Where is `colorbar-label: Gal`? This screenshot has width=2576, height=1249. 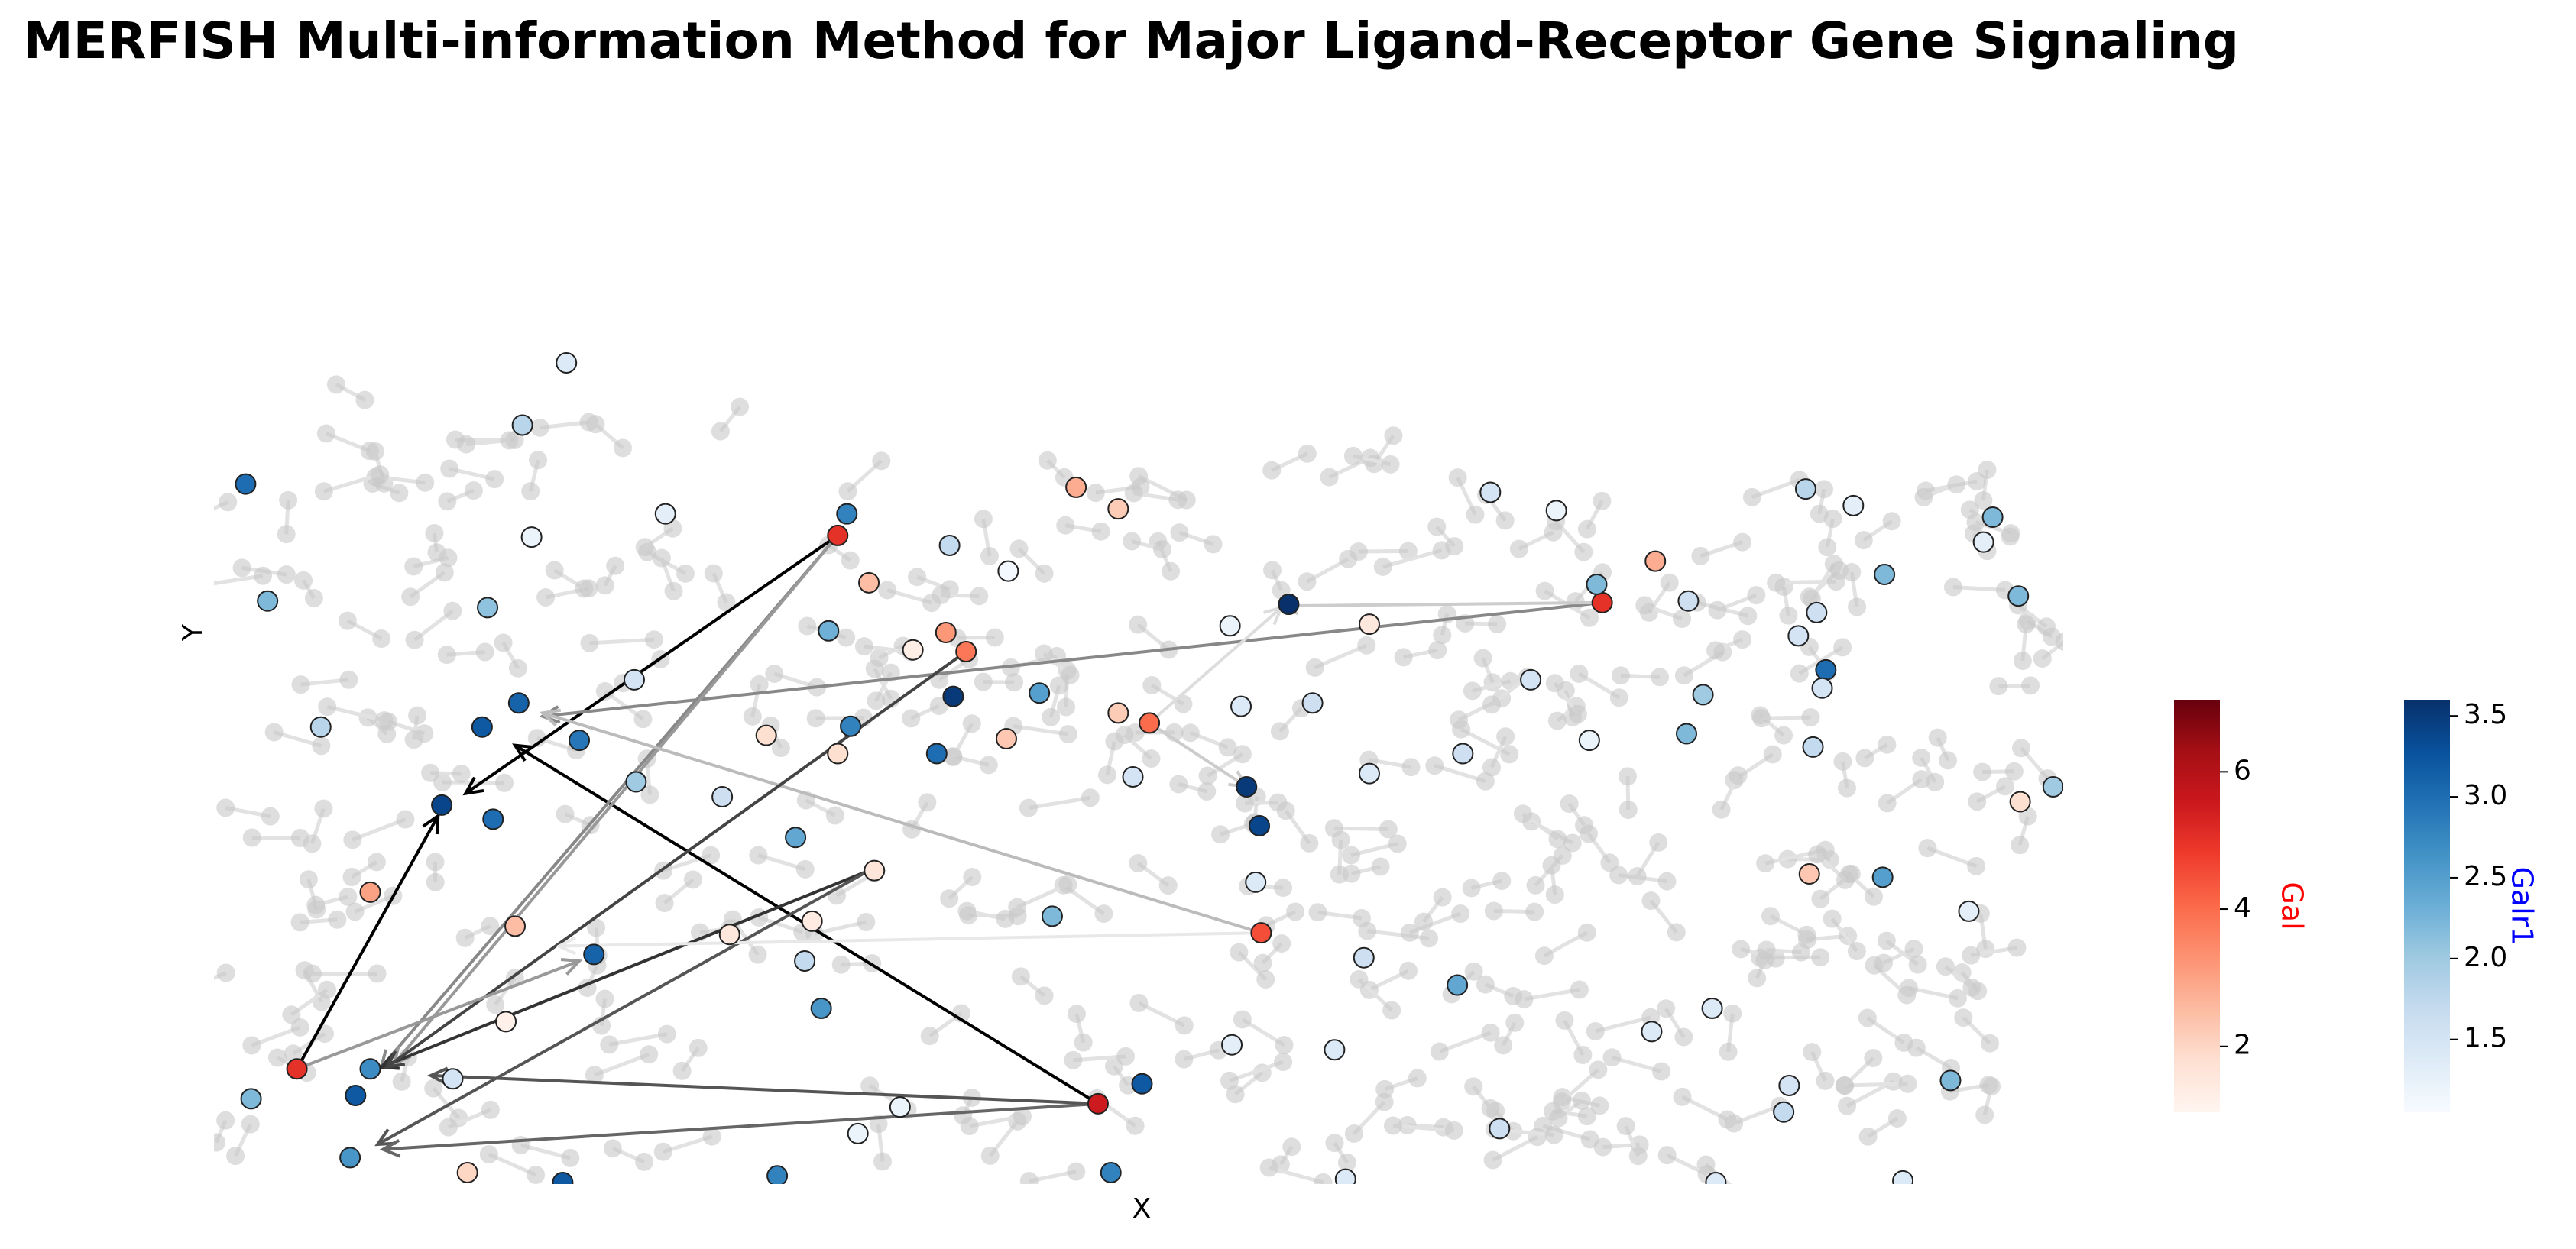 colorbar-label: Gal is located at coordinates (2292, 906).